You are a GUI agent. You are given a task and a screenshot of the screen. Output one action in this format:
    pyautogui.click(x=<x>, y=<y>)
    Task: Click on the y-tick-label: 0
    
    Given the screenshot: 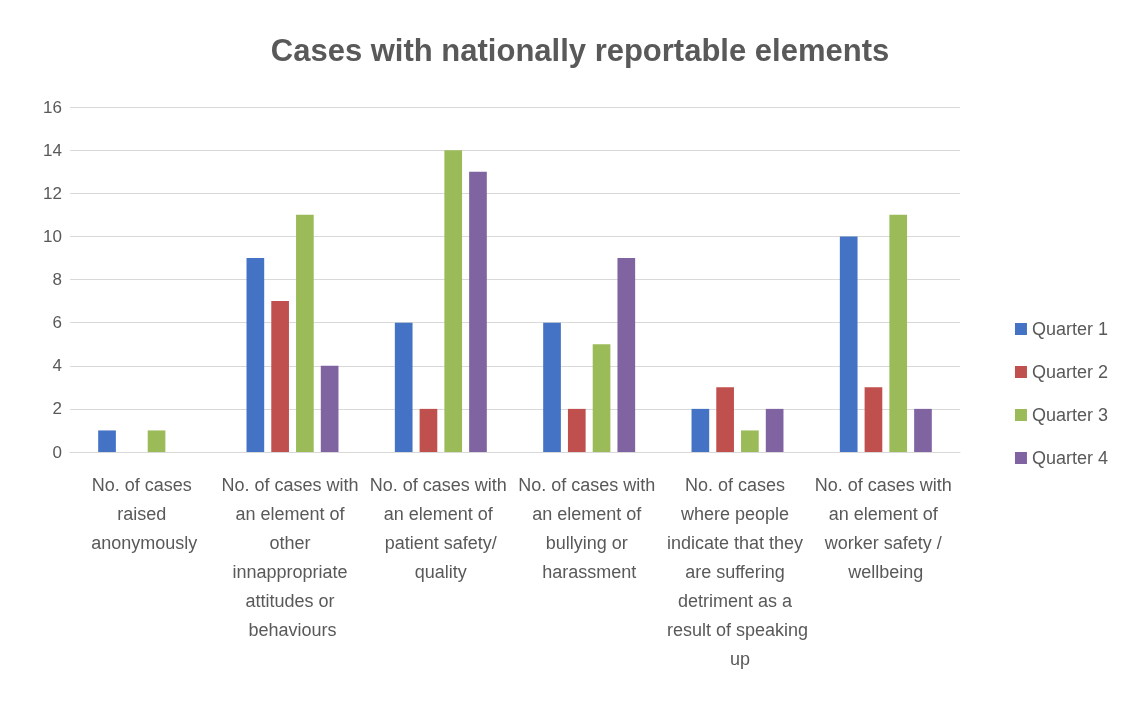 What is the action you would take?
    pyautogui.click(x=57, y=452)
    